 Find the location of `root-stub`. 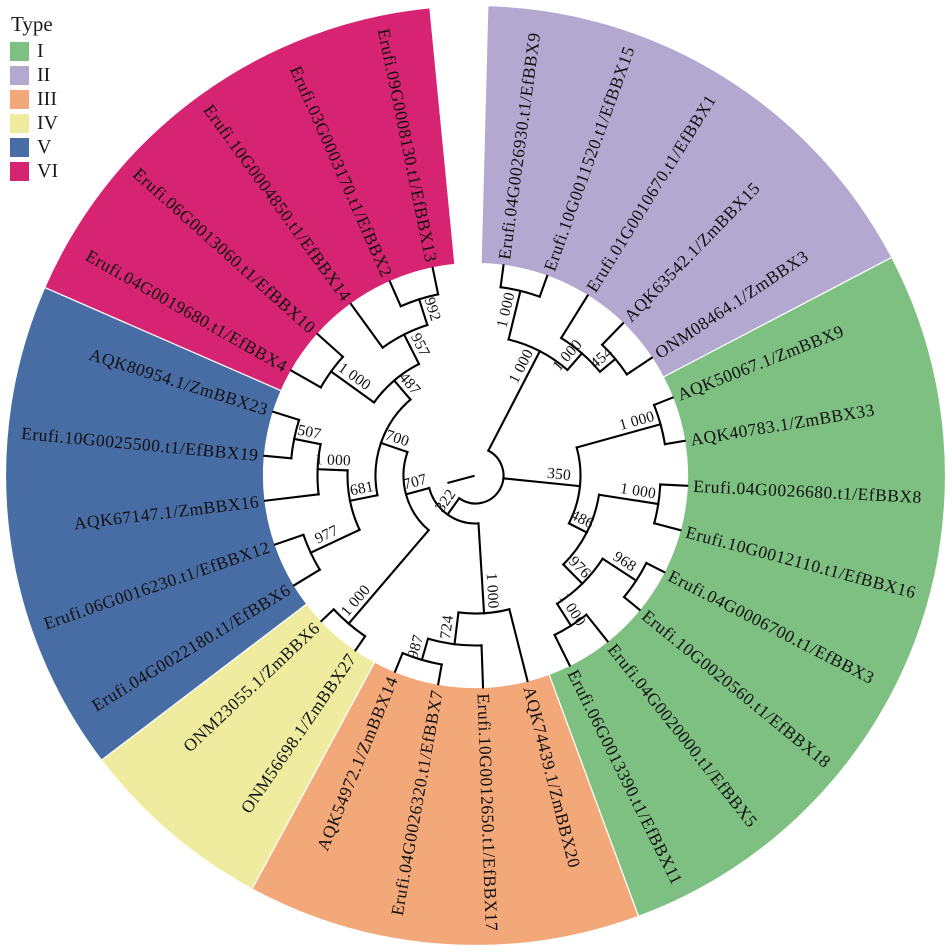

root-stub is located at coordinates (461, 479).